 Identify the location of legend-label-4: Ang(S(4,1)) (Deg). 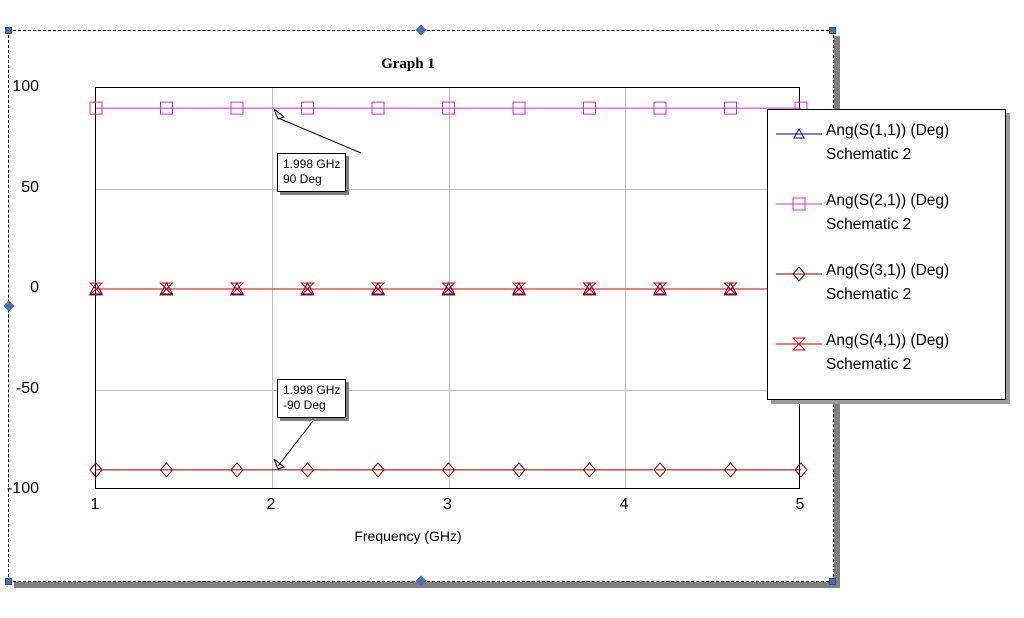
(888, 340).